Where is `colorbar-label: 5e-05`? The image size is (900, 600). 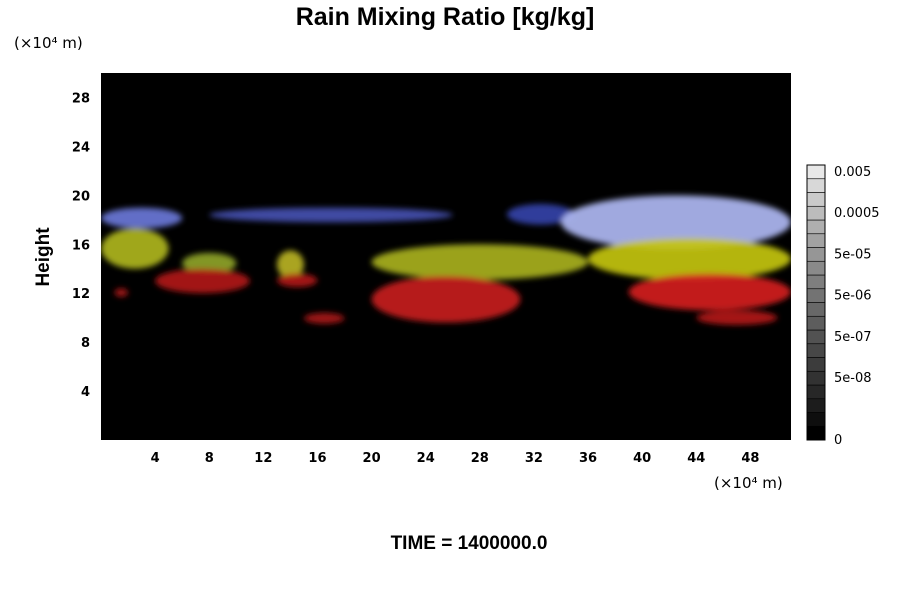
colorbar-label: 5e-05 is located at coordinates (853, 254).